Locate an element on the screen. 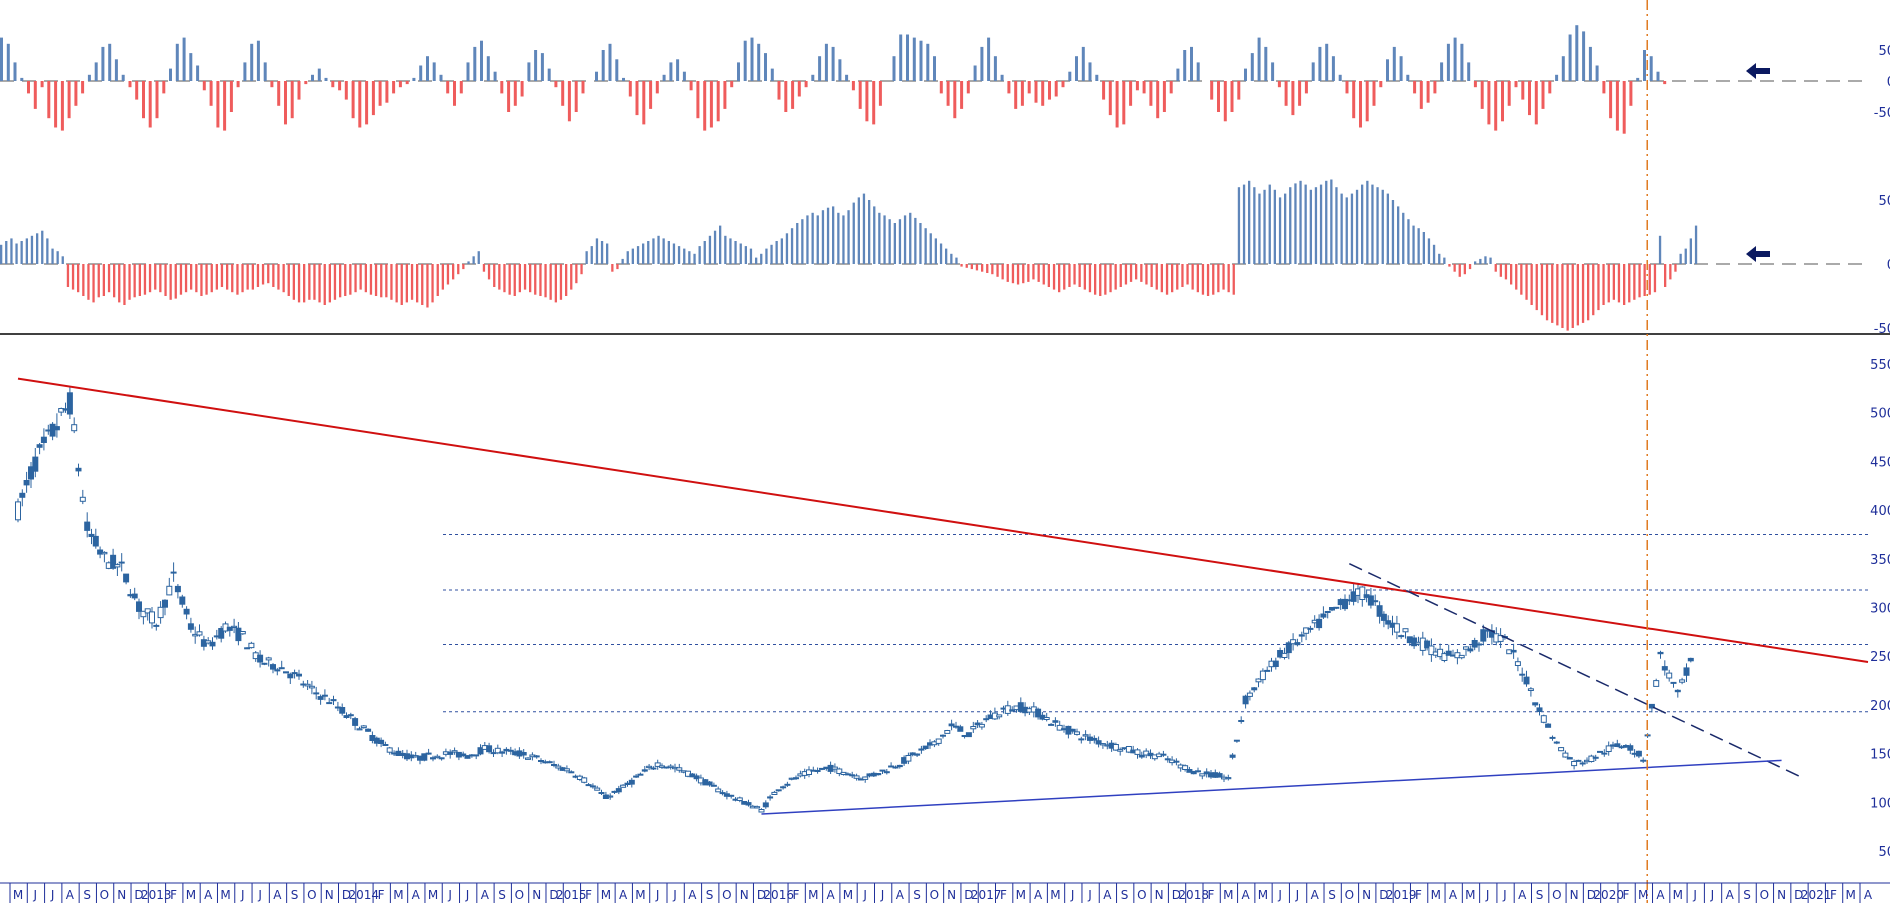 This screenshot has height=903, width=1890. y-tick-label: 150 is located at coordinates (1880, 755).